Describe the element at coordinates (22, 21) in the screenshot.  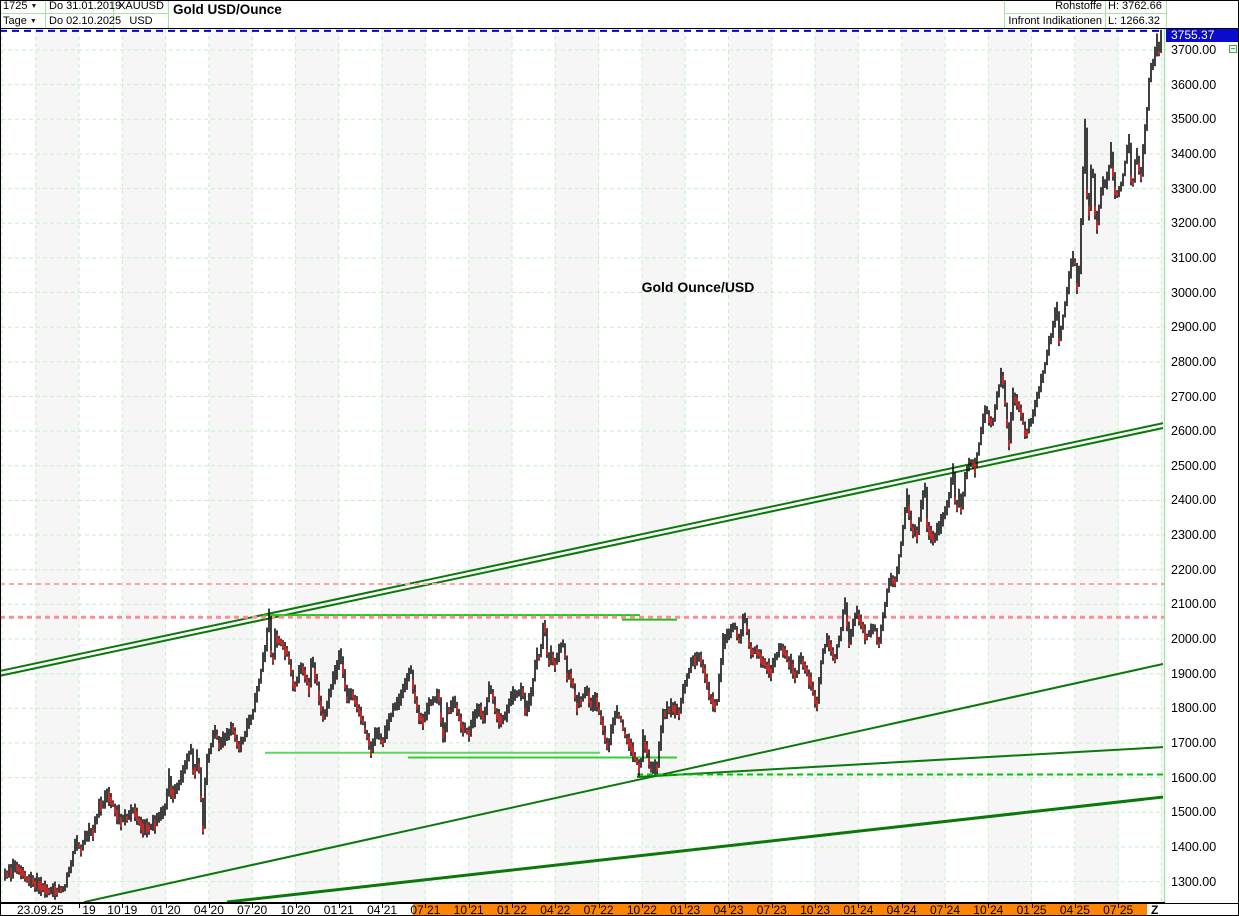
I see `period-dropdown: Tage ▼` at that location.